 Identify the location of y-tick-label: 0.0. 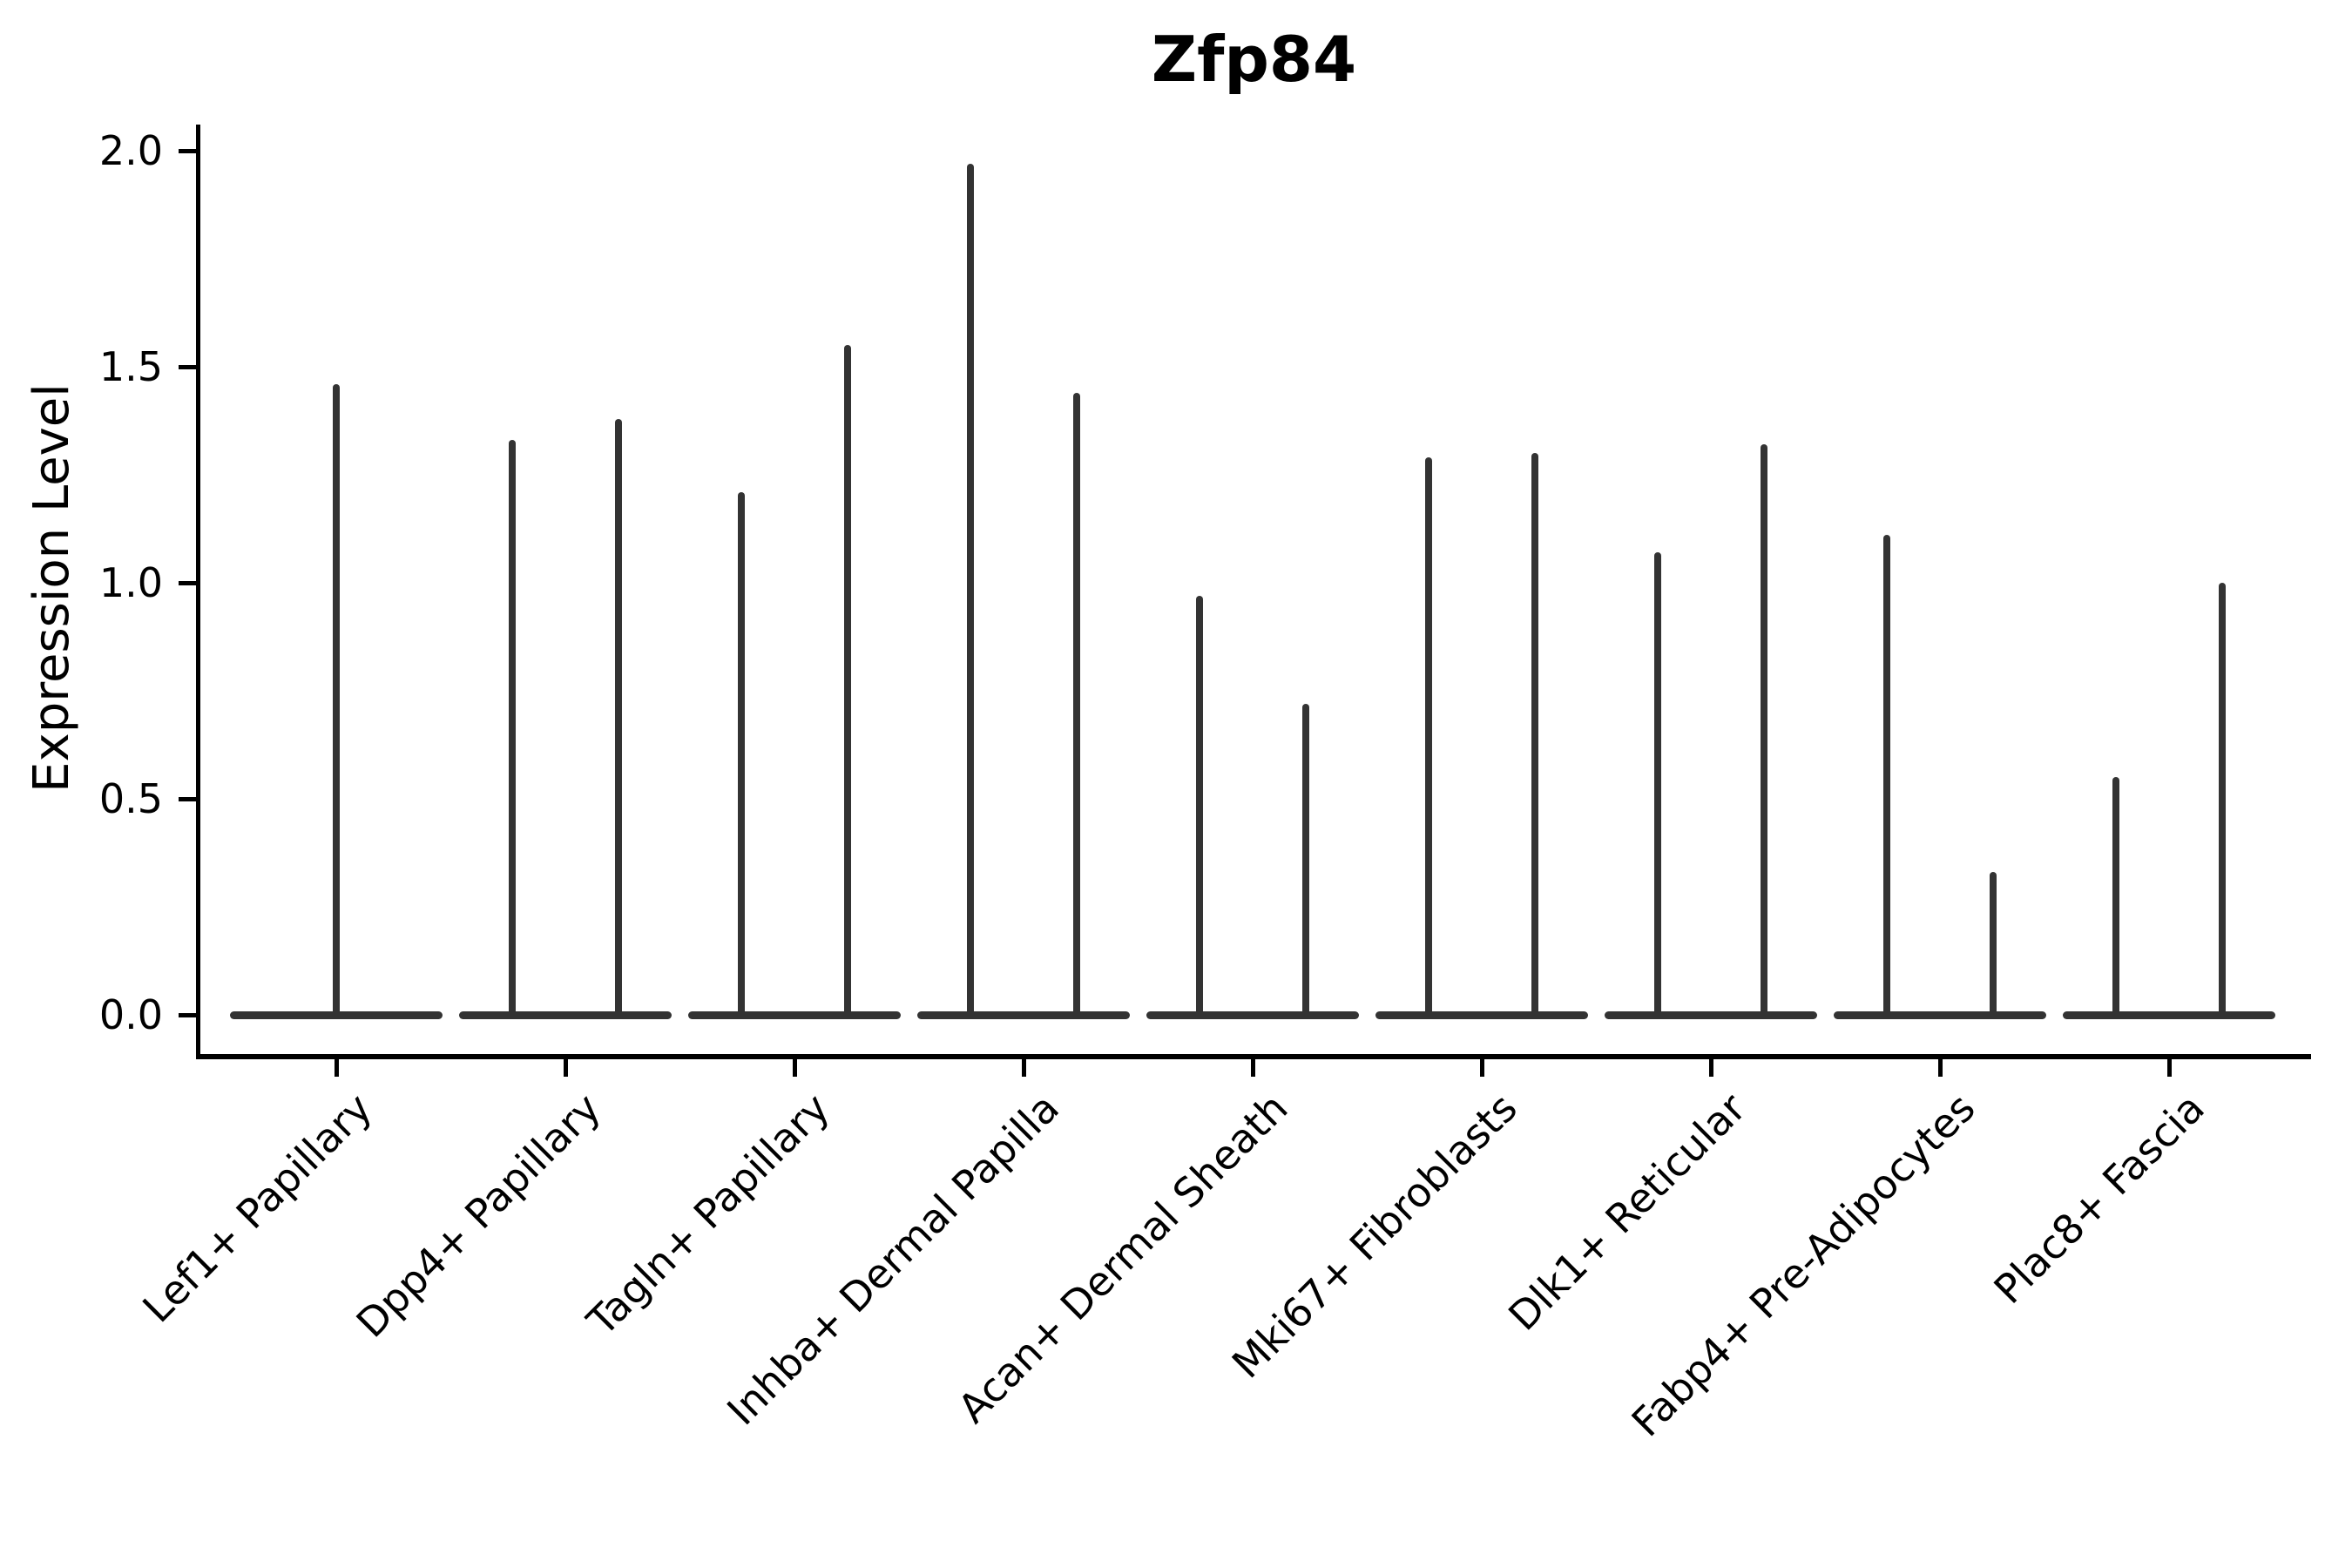
(130, 1014).